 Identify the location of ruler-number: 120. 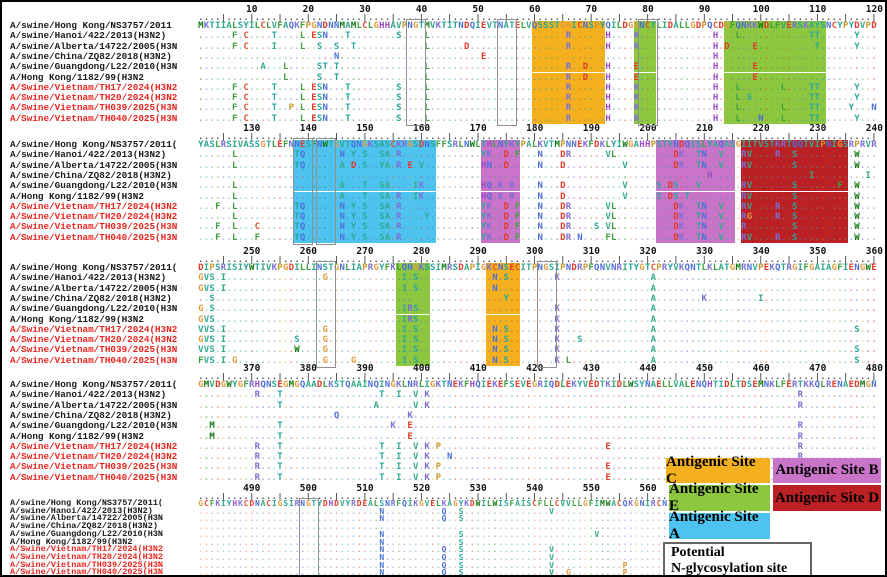
(874, 9).